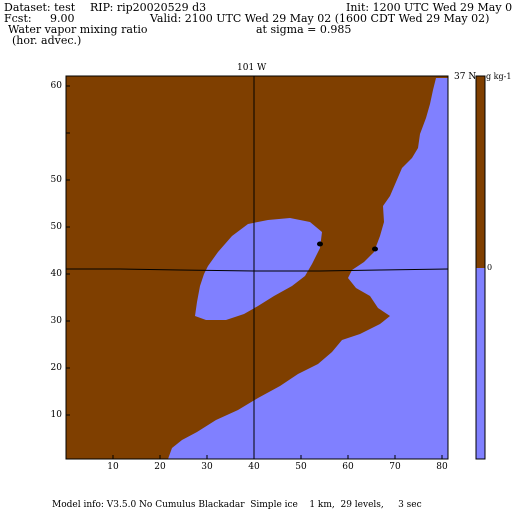 Image resolution: width=512 pixels, height=512 pixels. Describe the element at coordinates (113, 467) in the screenshot. I see `x-tick-label: 10` at that location.